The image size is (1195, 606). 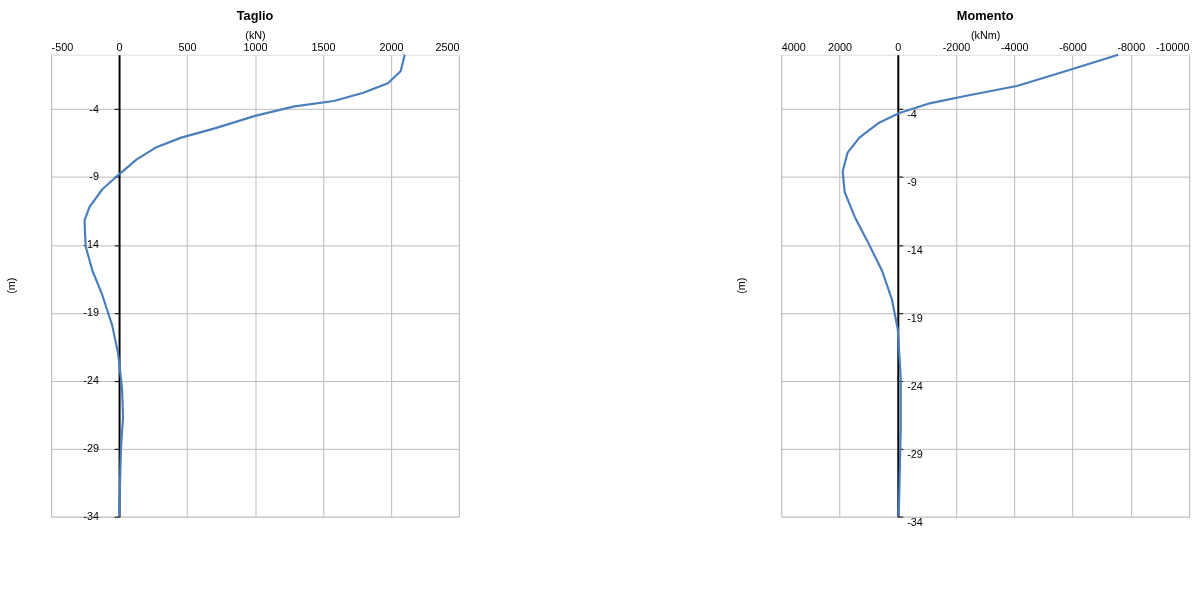 I want to click on y-tick-label: -14, so click(x=915, y=250).